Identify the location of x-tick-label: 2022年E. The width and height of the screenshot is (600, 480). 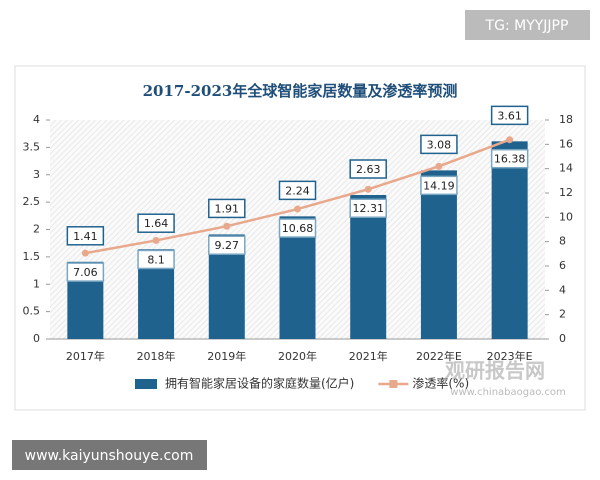
(439, 356).